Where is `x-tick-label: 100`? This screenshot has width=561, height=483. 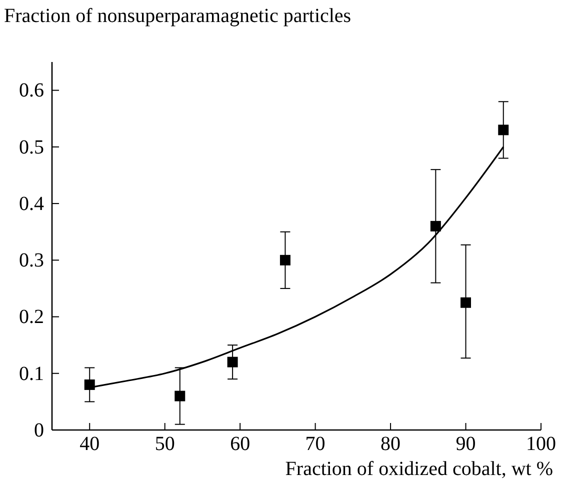 x-tick-label: 100 is located at coordinates (541, 444).